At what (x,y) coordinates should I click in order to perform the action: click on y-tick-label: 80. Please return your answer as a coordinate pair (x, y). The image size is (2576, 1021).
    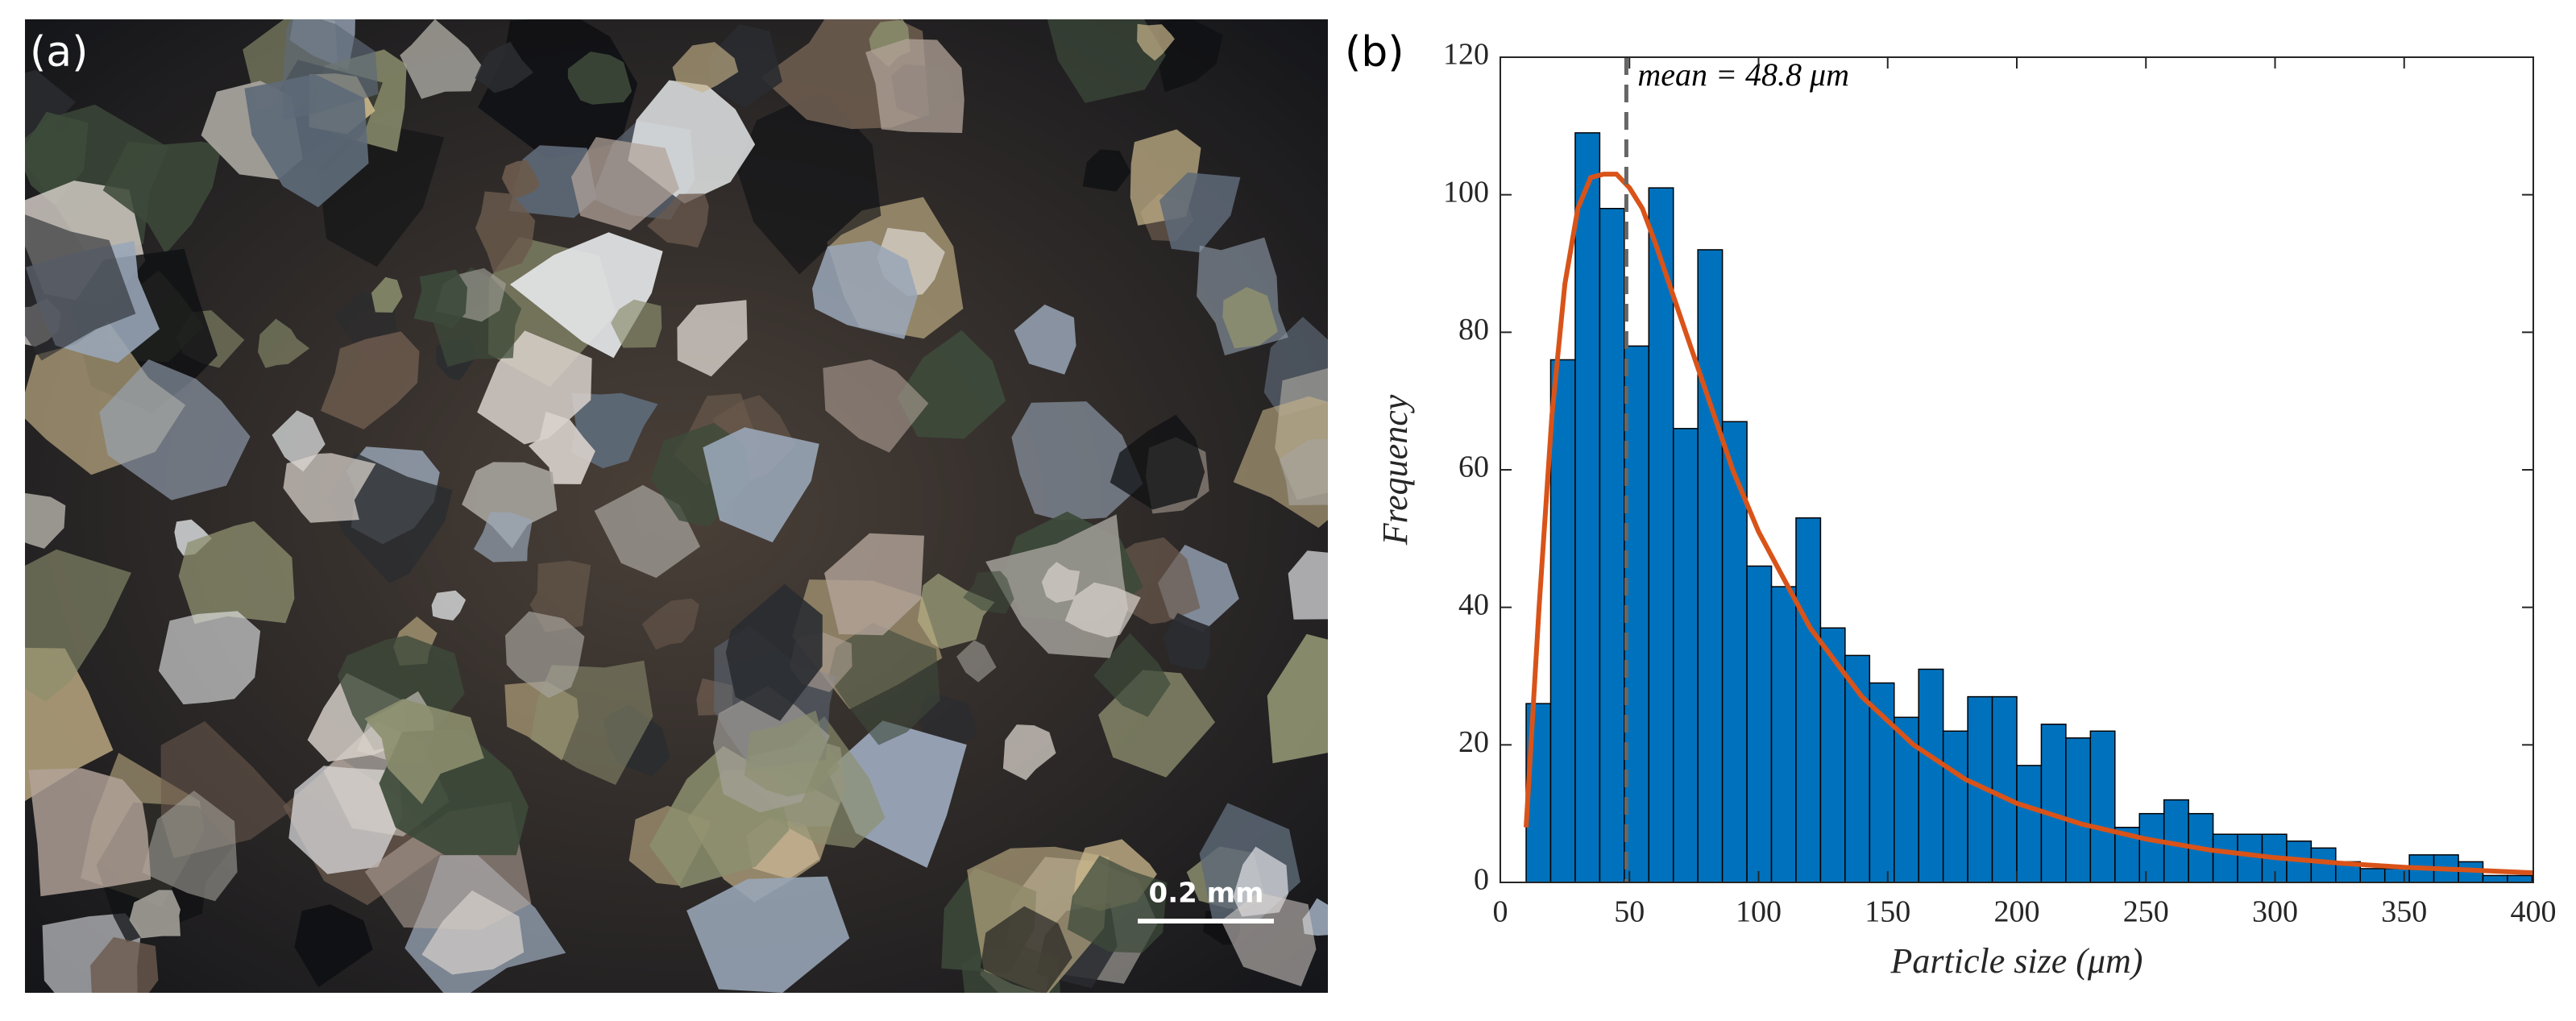
    Looking at the image, I should click on (1473, 330).